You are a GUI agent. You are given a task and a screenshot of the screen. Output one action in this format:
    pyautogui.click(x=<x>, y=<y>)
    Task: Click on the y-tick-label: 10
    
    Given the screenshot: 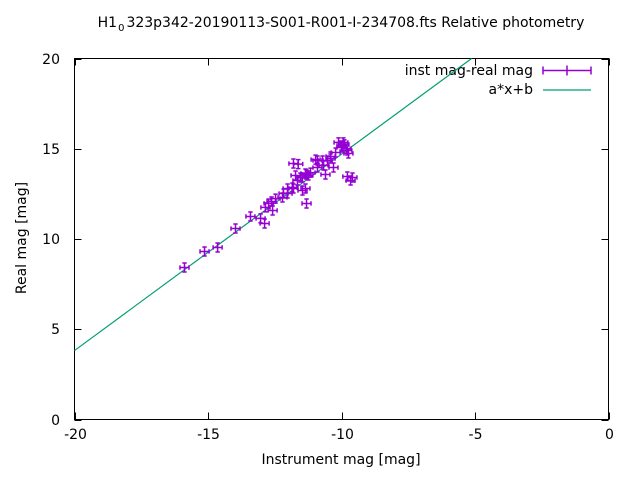 What is the action you would take?
    pyautogui.click(x=51, y=239)
    